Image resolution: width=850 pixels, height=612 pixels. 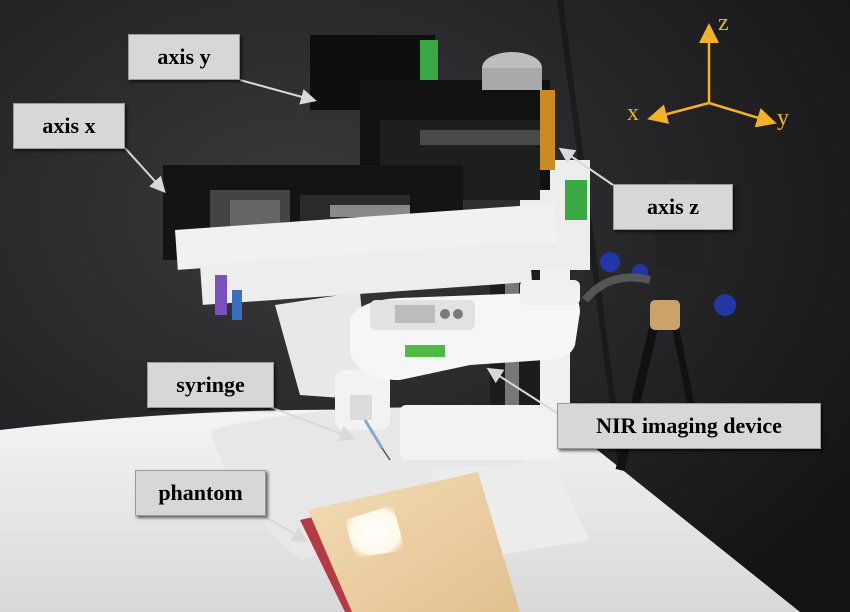 I want to click on syringe-carriage, so click(x=333, y=376).